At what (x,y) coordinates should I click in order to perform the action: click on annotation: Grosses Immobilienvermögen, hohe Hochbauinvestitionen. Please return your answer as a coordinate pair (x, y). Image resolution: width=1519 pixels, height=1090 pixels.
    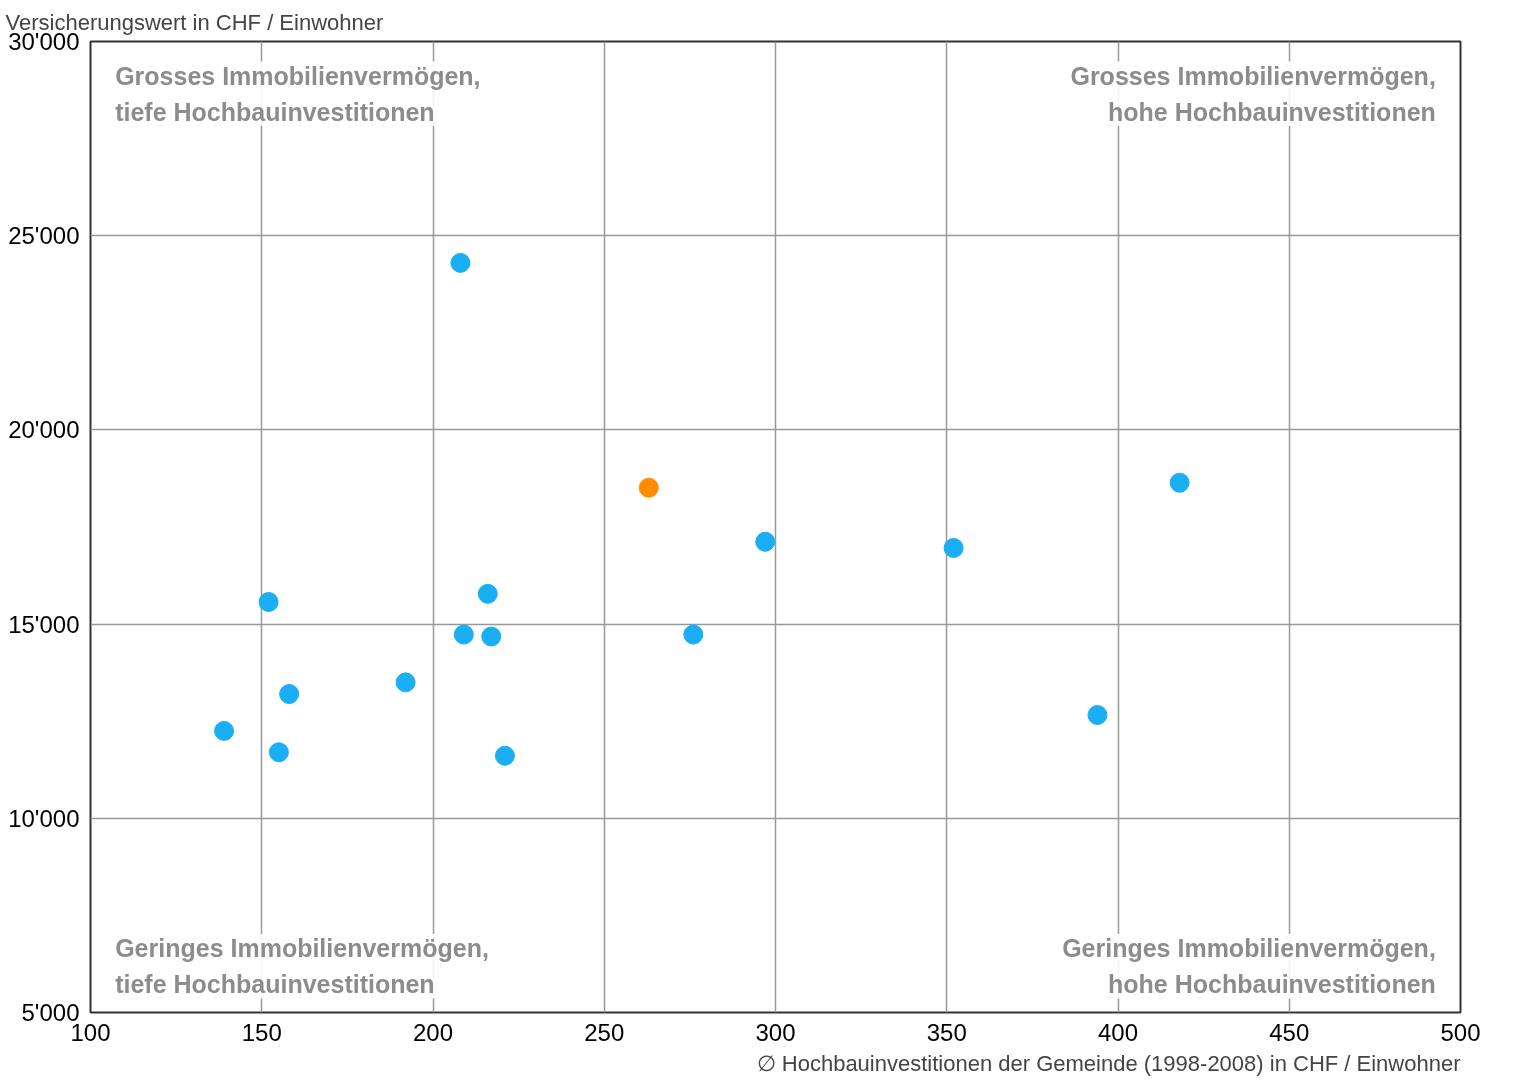
    Looking at the image, I should click on (1253, 93).